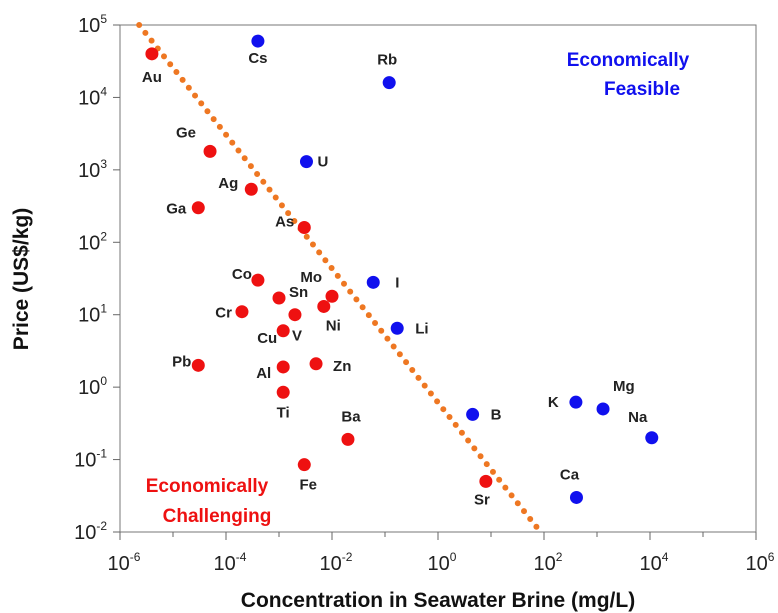 Image resolution: width=778 pixels, height=613 pixels. What do you see at coordinates (176, 209) in the screenshot?
I see `label-ga: Ga` at bounding box center [176, 209].